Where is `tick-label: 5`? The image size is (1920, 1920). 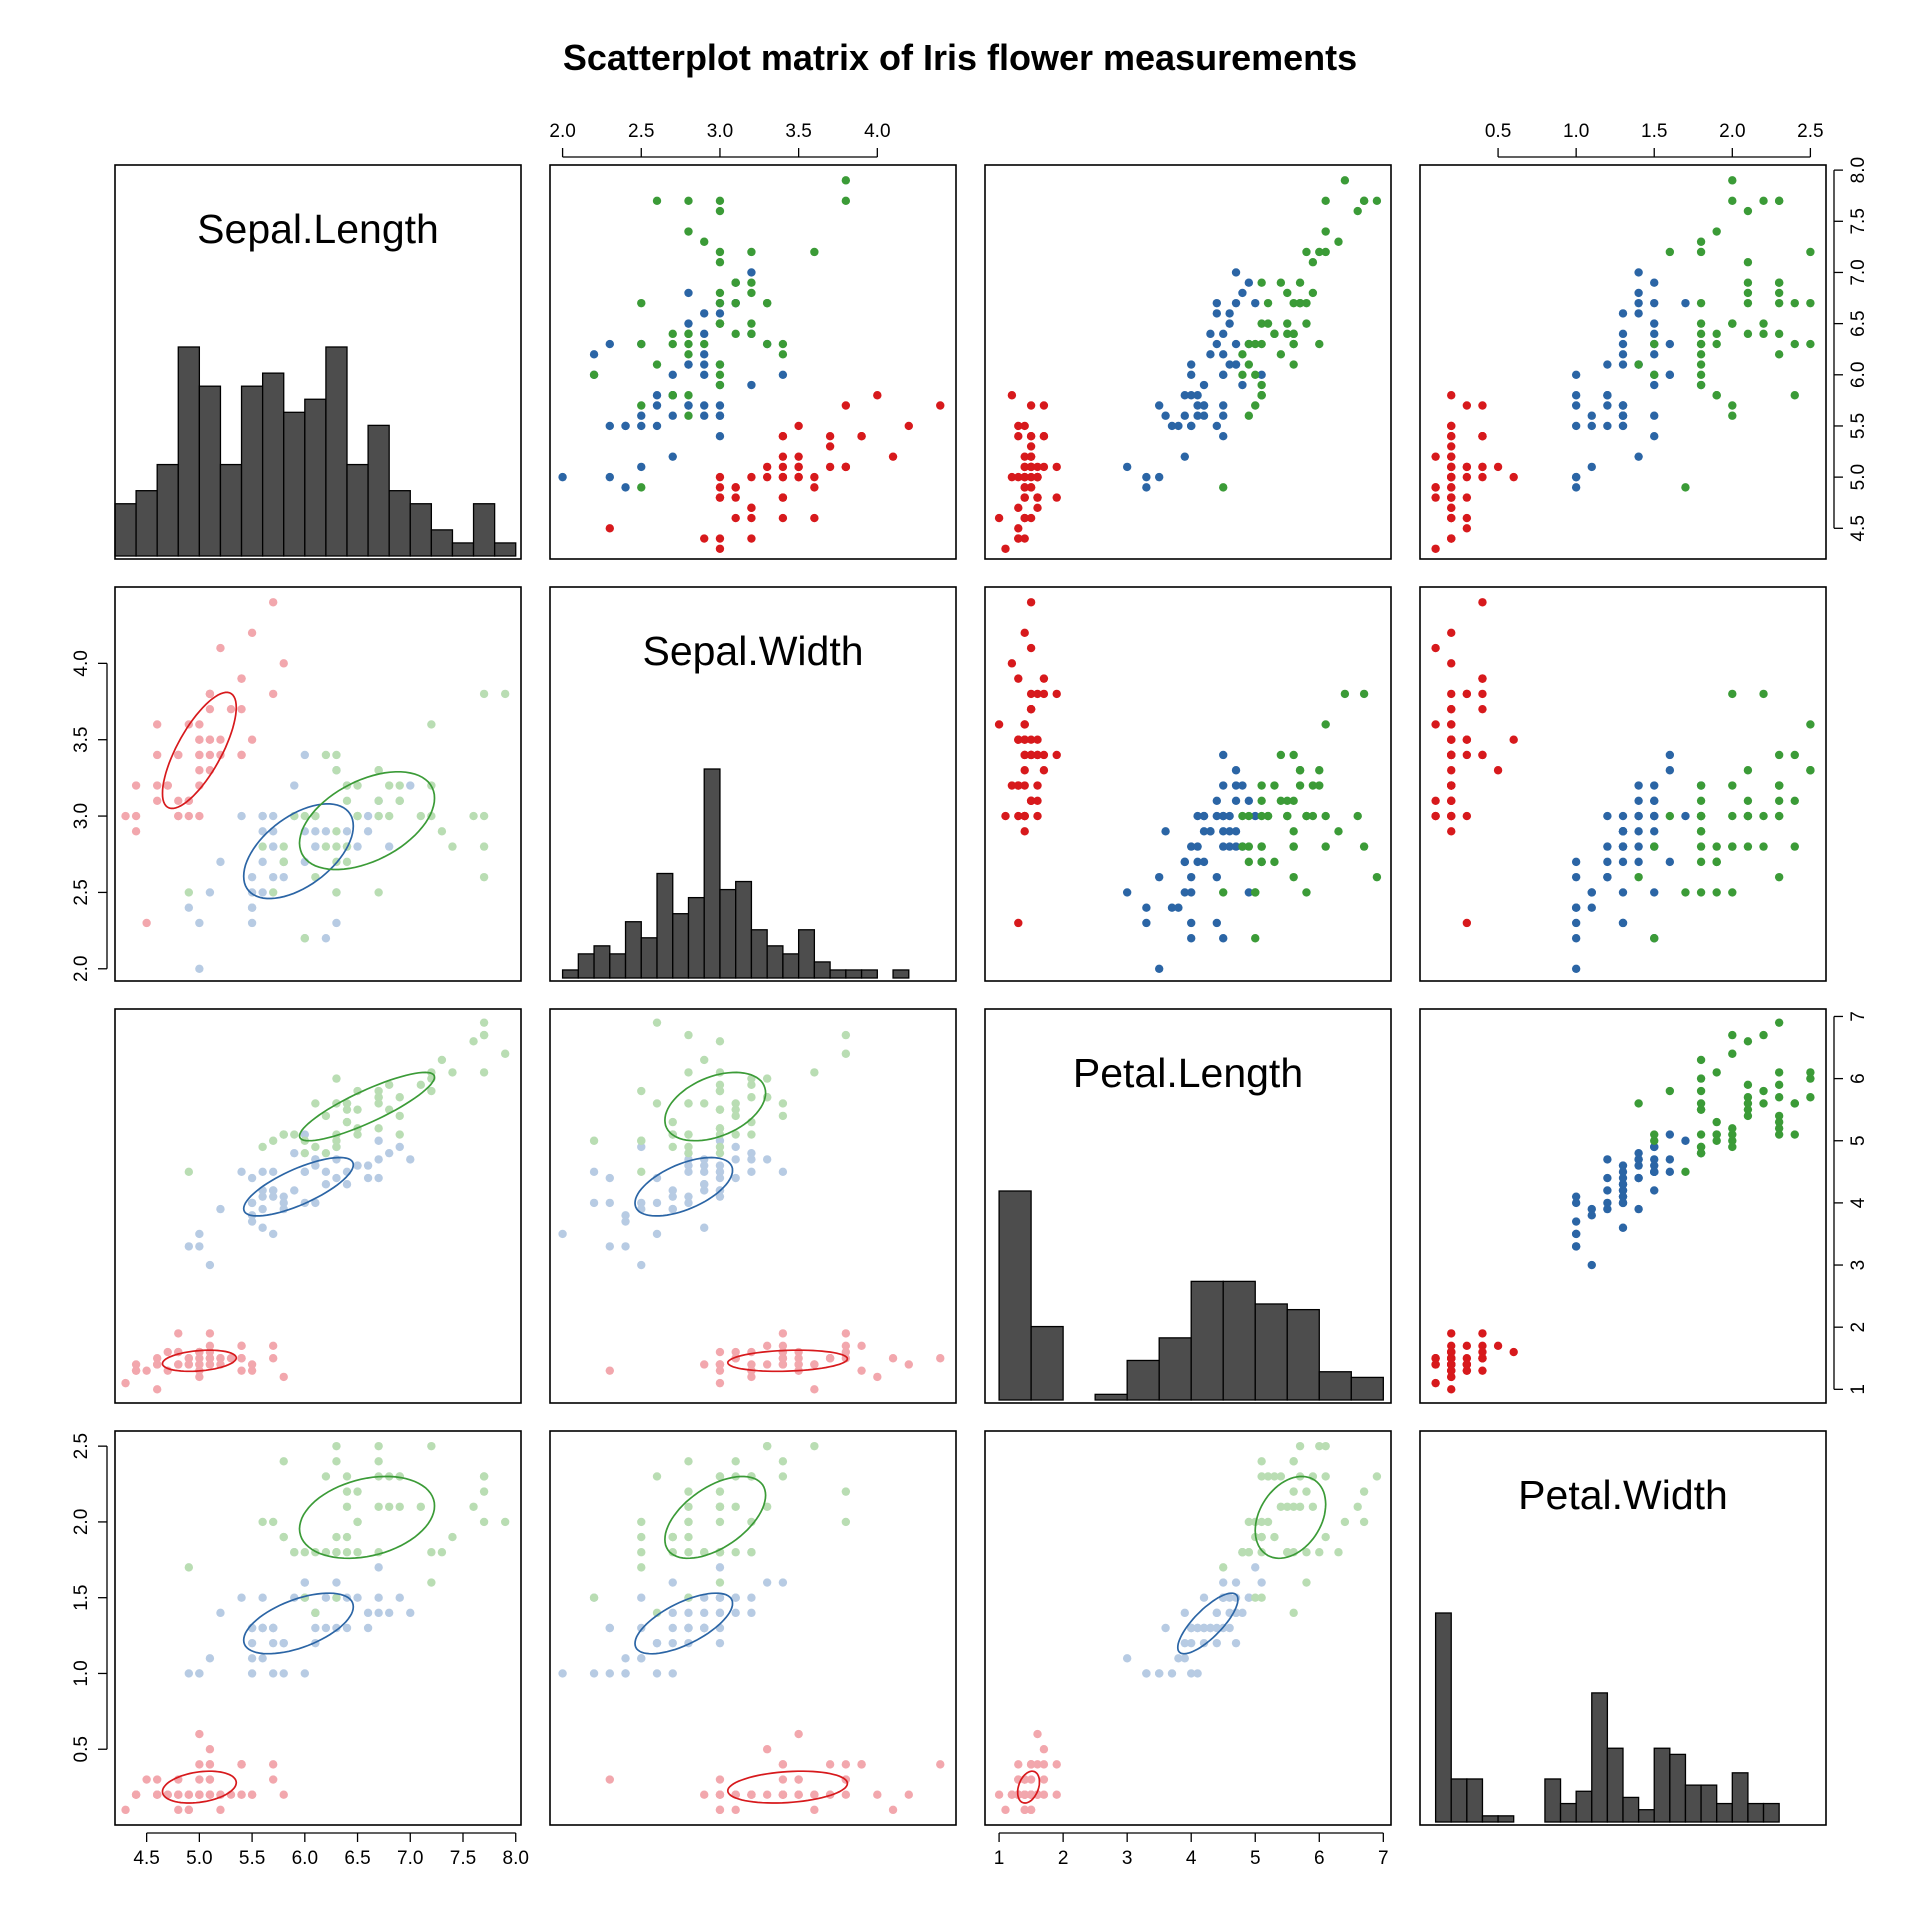
tick-label: 5 is located at coordinates (1255, 1858).